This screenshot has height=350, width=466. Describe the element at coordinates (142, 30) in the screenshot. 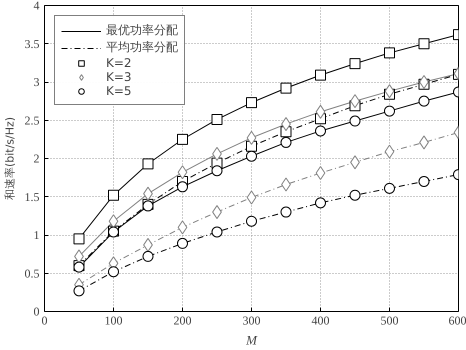

I see `legend-label: 最优功率分配` at that location.